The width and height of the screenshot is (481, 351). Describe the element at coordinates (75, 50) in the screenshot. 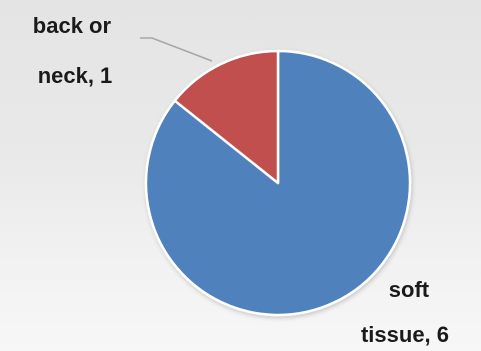

I see `data-label-back-or-neck: back or neck, 1` at that location.